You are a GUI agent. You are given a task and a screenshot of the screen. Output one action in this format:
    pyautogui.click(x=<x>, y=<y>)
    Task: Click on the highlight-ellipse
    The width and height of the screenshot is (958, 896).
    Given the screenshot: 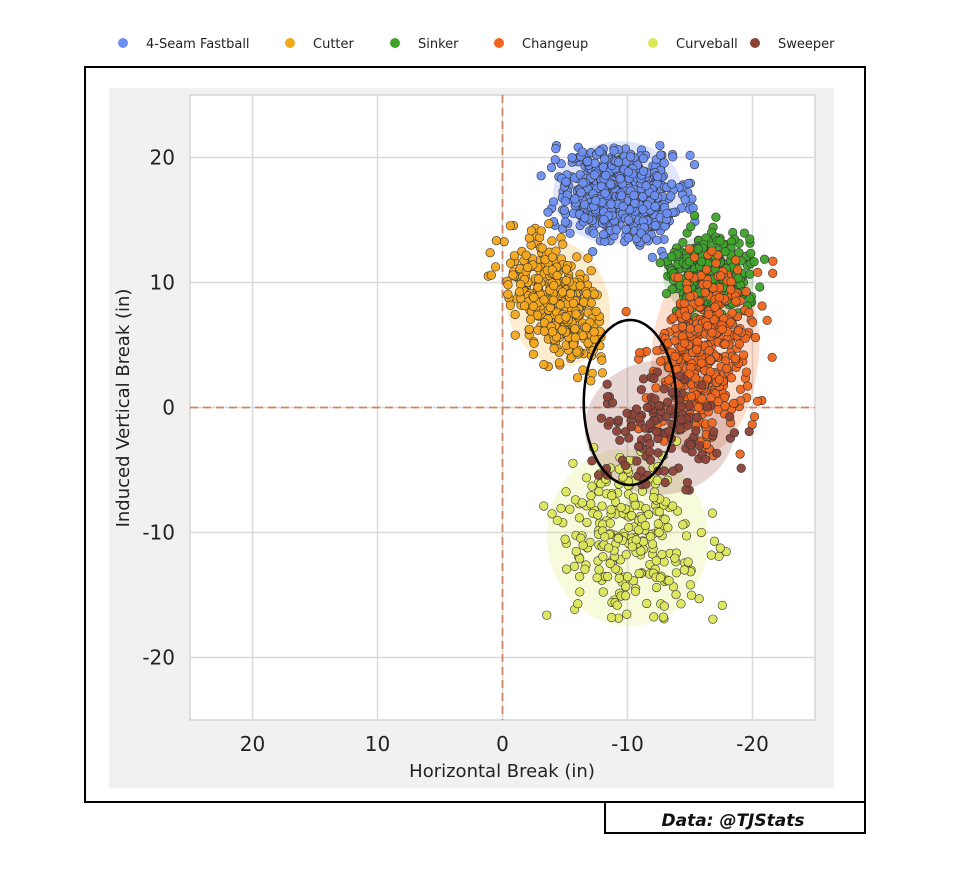 What is the action you would take?
    pyautogui.click(x=630, y=402)
    